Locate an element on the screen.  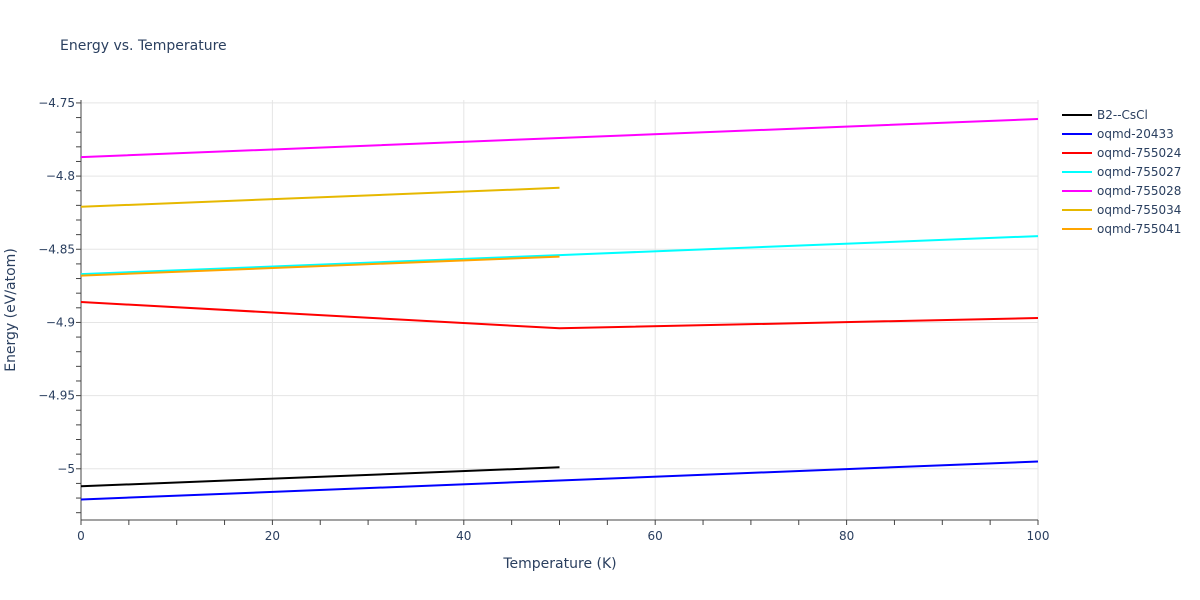
legend-item: oqmd-755028 is located at coordinates (1121, 191).